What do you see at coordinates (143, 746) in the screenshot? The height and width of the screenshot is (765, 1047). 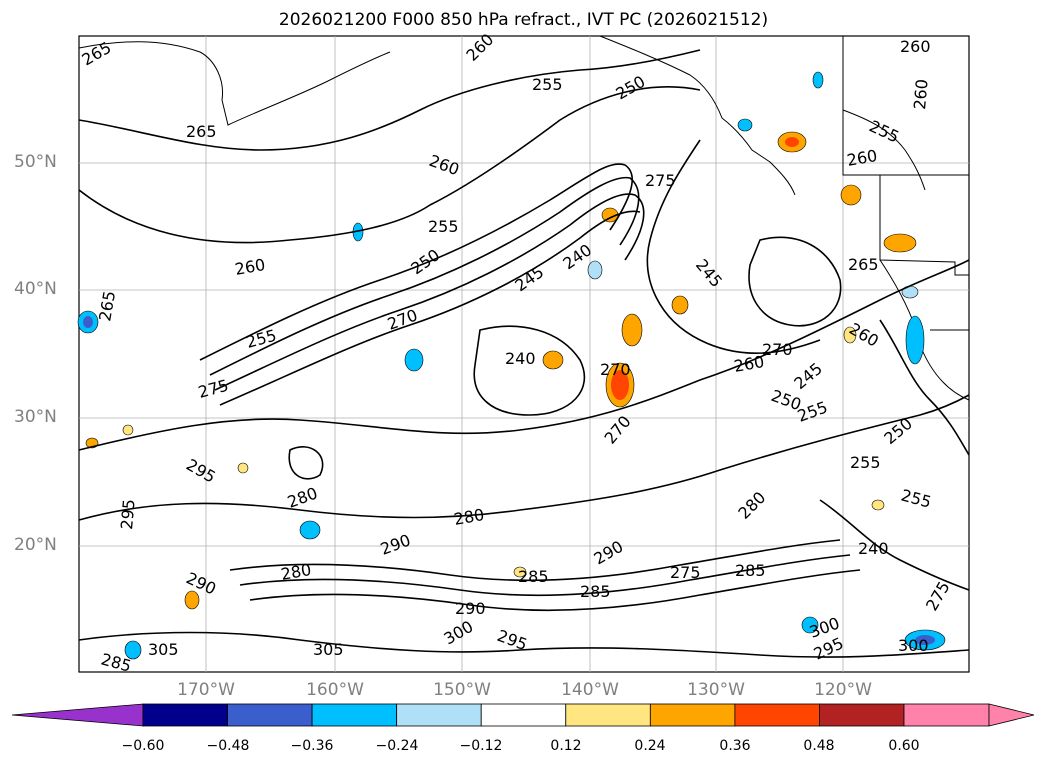 I see `colorbar-tick: −0.60` at bounding box center [143, 746].